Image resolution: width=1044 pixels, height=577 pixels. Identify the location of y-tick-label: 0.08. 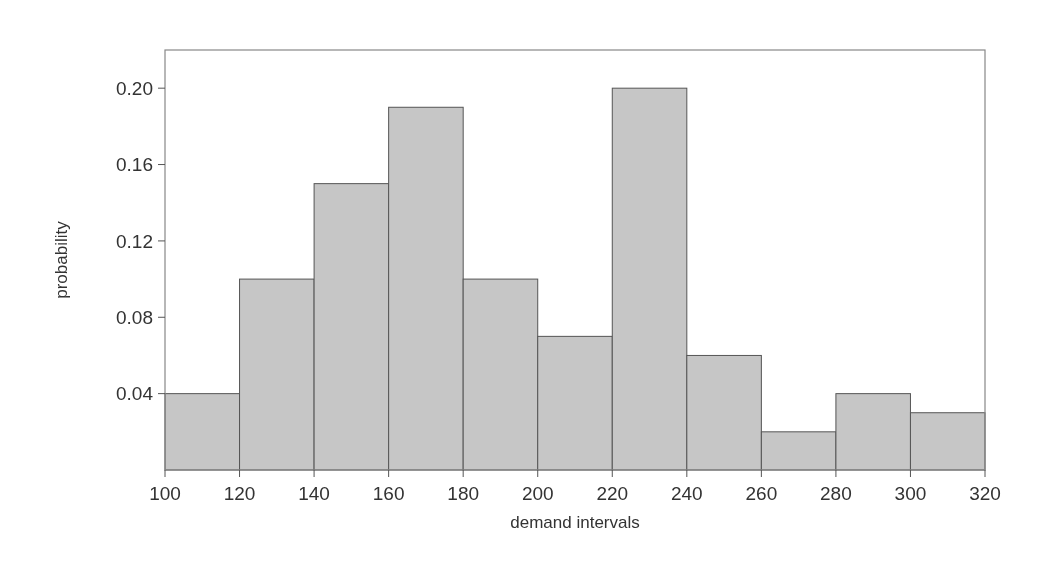
(134, 317).